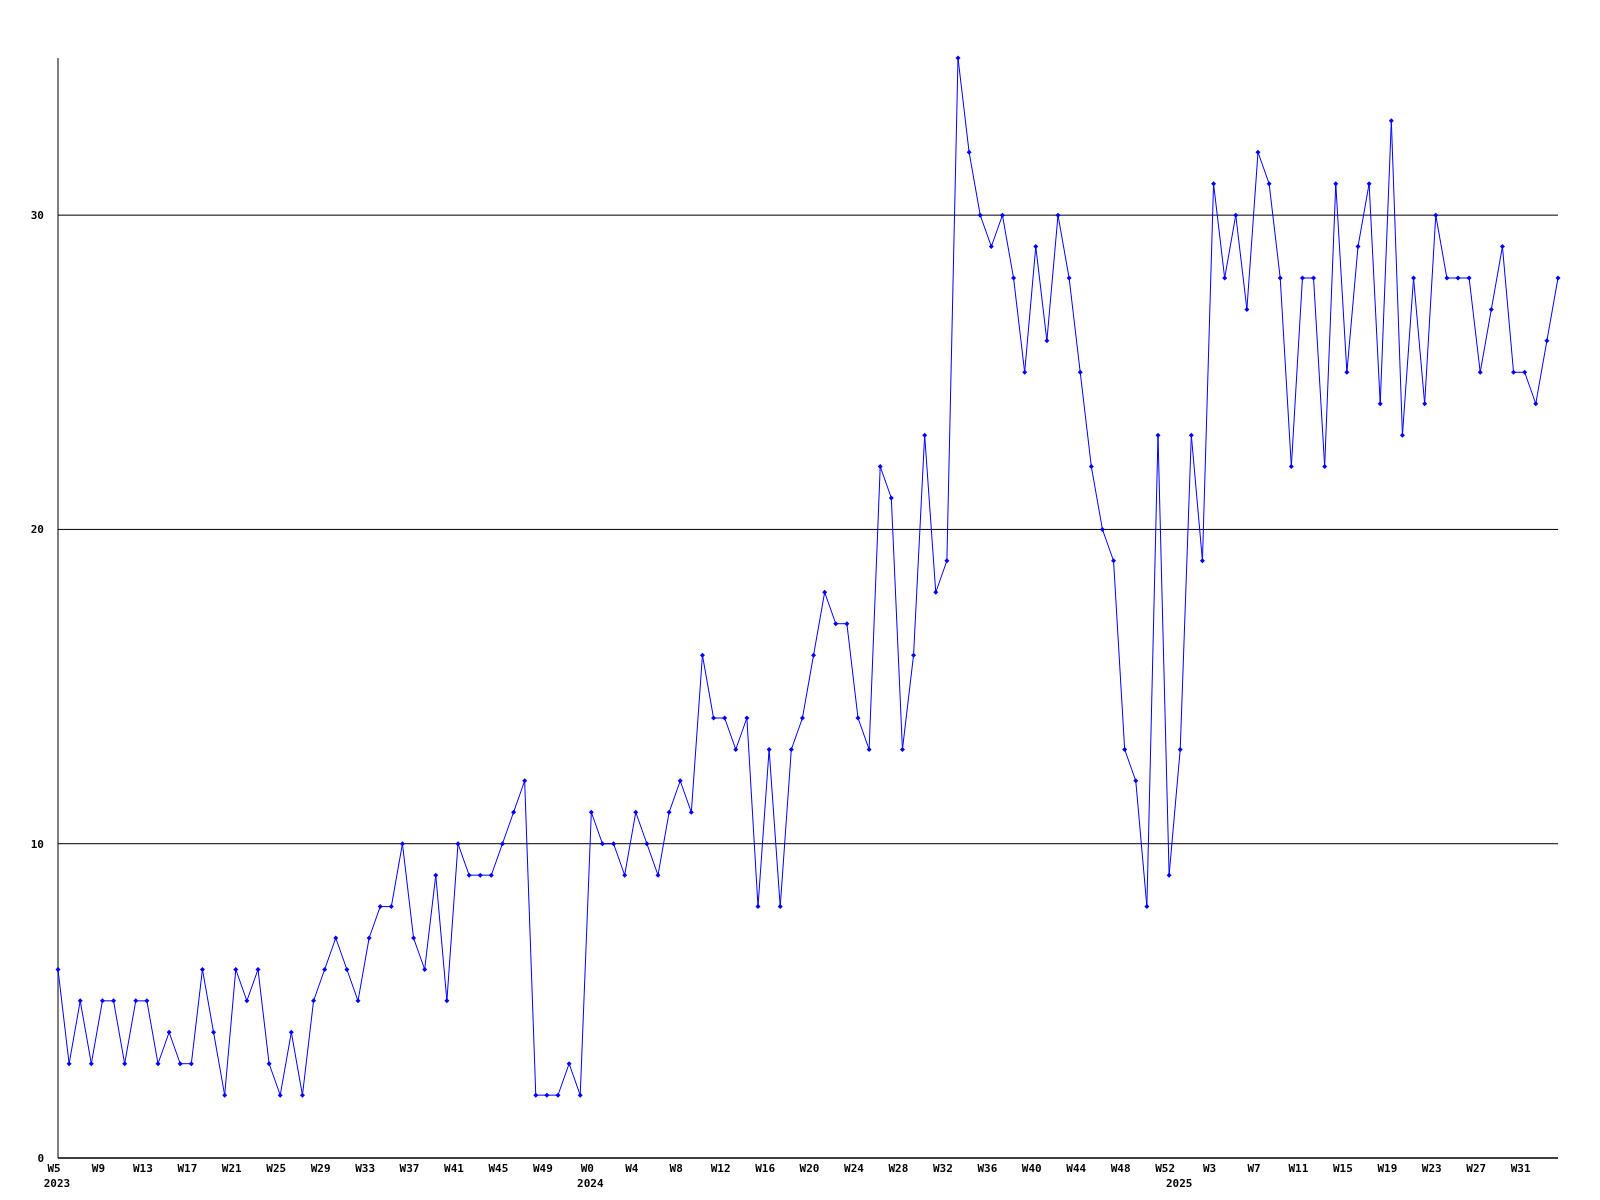 Image resolution: width=1600 pixels, height=1200 pixels. I want to click on x-tick-label: W29, so click(320, 1168).